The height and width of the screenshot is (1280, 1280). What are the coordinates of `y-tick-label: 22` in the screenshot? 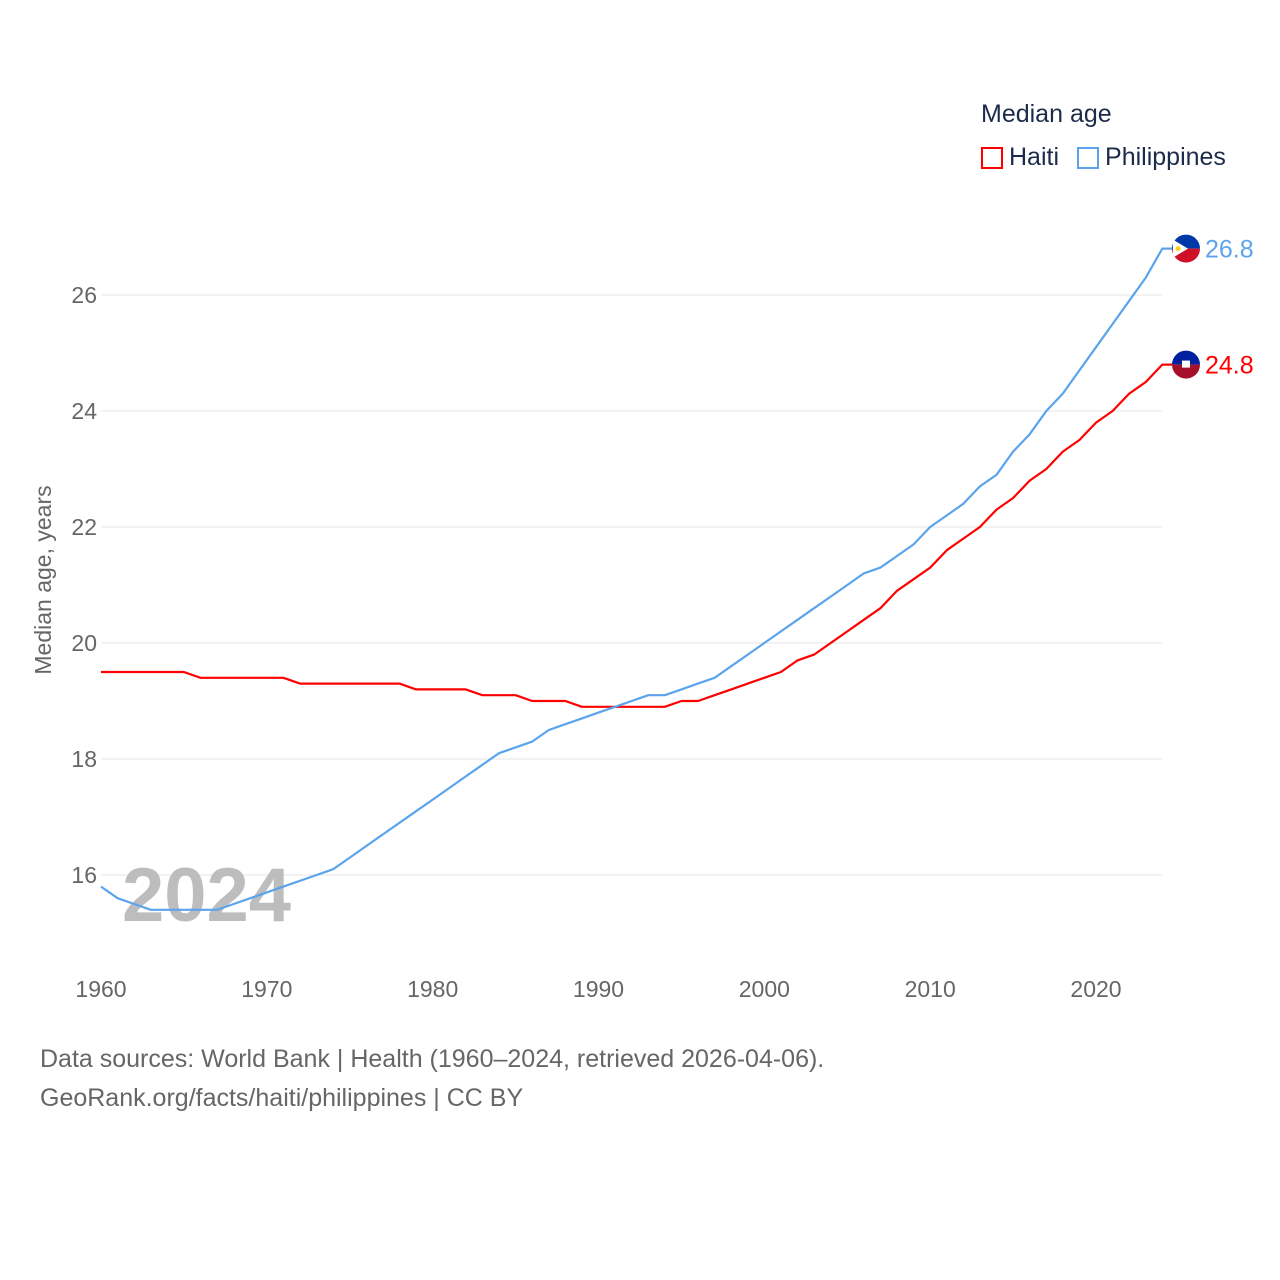 It's located at (84, 527).